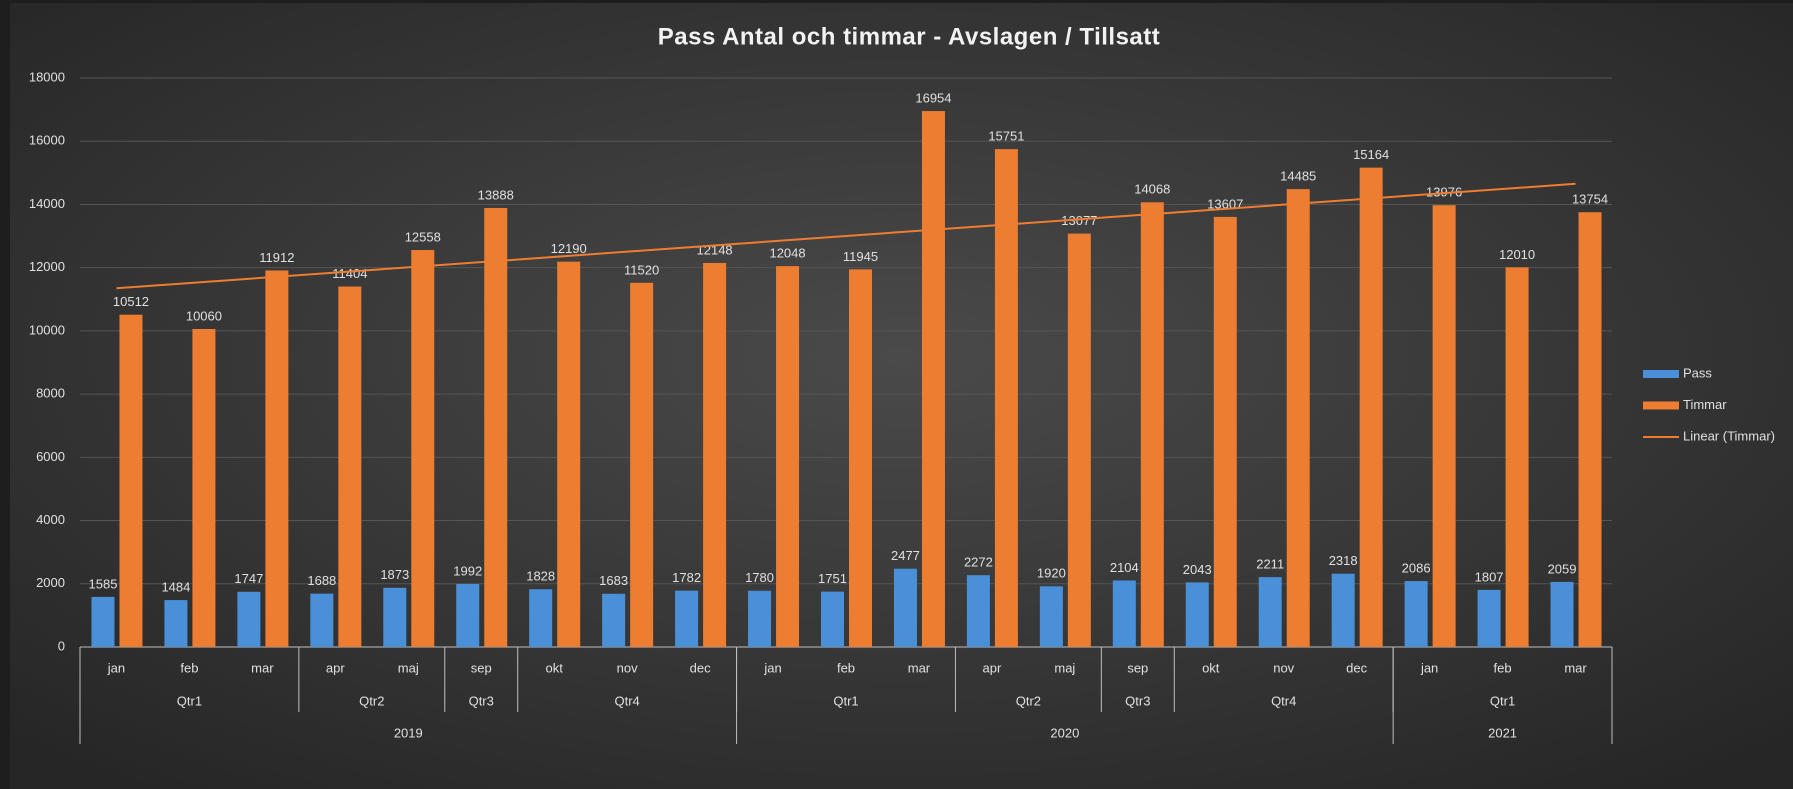 Image resolution: width=1793 pixels, height=789 pixels. Describe the element at coordinates (905, 555) in the screenshot. I see `data-label: 2477` at that location.